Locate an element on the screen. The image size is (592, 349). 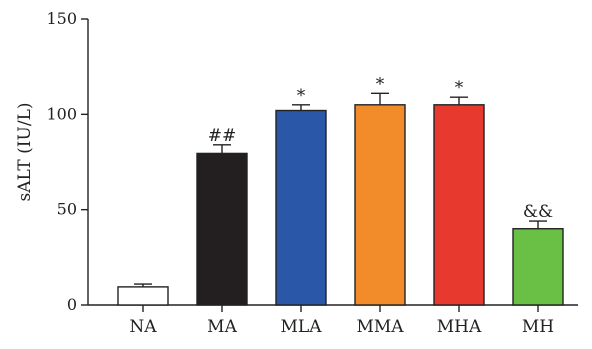
x-axis: NA MA MLA MMA MHA MH is located at coordinates (333, 320).